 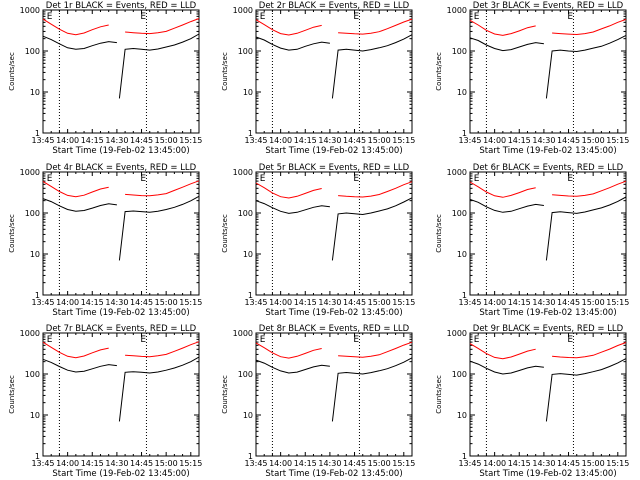 What do you see at coordinates (334, 6) in the screenshot?
I see `chart-title: Det 2r BLACK = Events, RED = LLD` at bounding box center [334, 6].